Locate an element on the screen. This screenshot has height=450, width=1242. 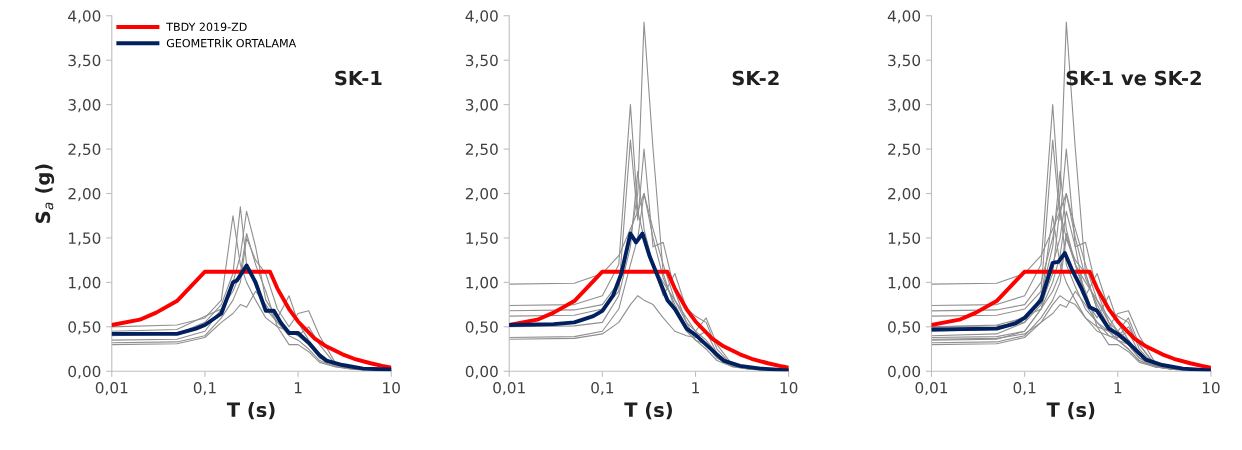
text: SK-1 is located at coordinates (358, 78).